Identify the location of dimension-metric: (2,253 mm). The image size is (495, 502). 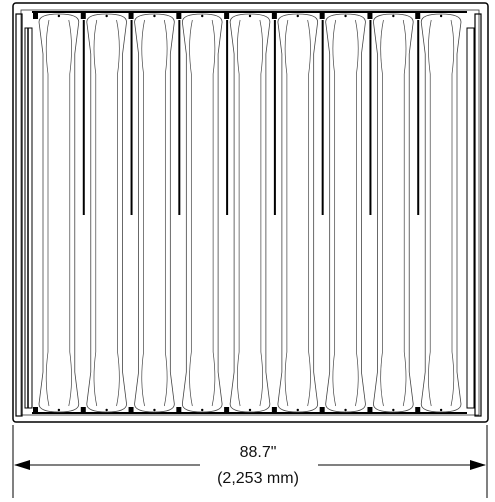
(258, 478).